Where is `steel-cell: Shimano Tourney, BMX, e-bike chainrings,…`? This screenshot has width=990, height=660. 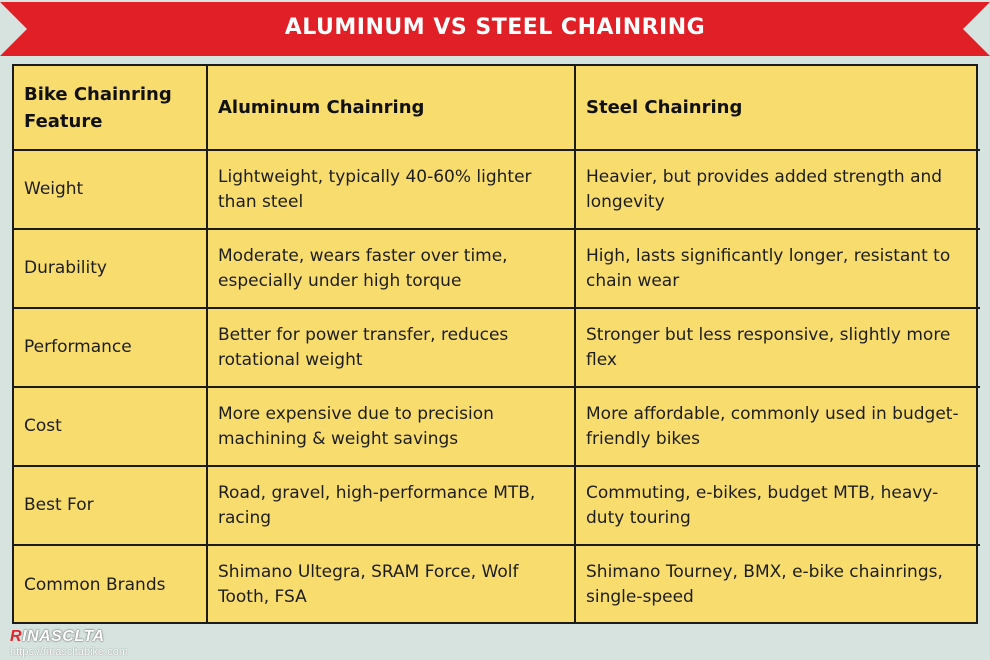
steel-cell: Shimano Tourney, BMX, e-bike chainrings,… is located at coordinates (777, 584).